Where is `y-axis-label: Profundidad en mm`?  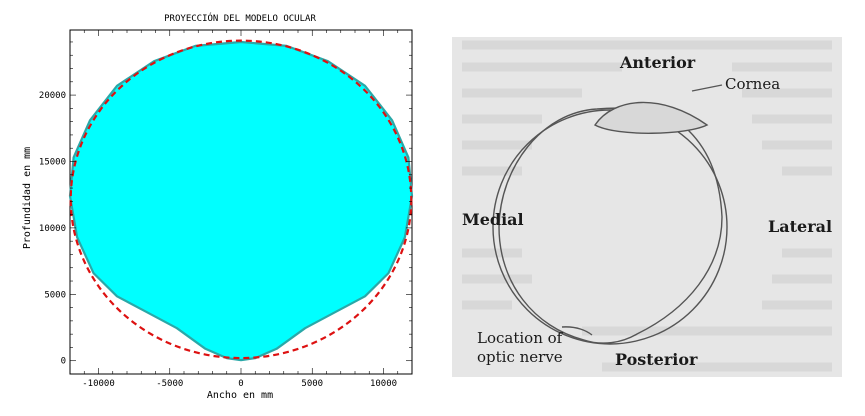 y-axis-label: Profundidad en mm is located at coordinates (27, 198).